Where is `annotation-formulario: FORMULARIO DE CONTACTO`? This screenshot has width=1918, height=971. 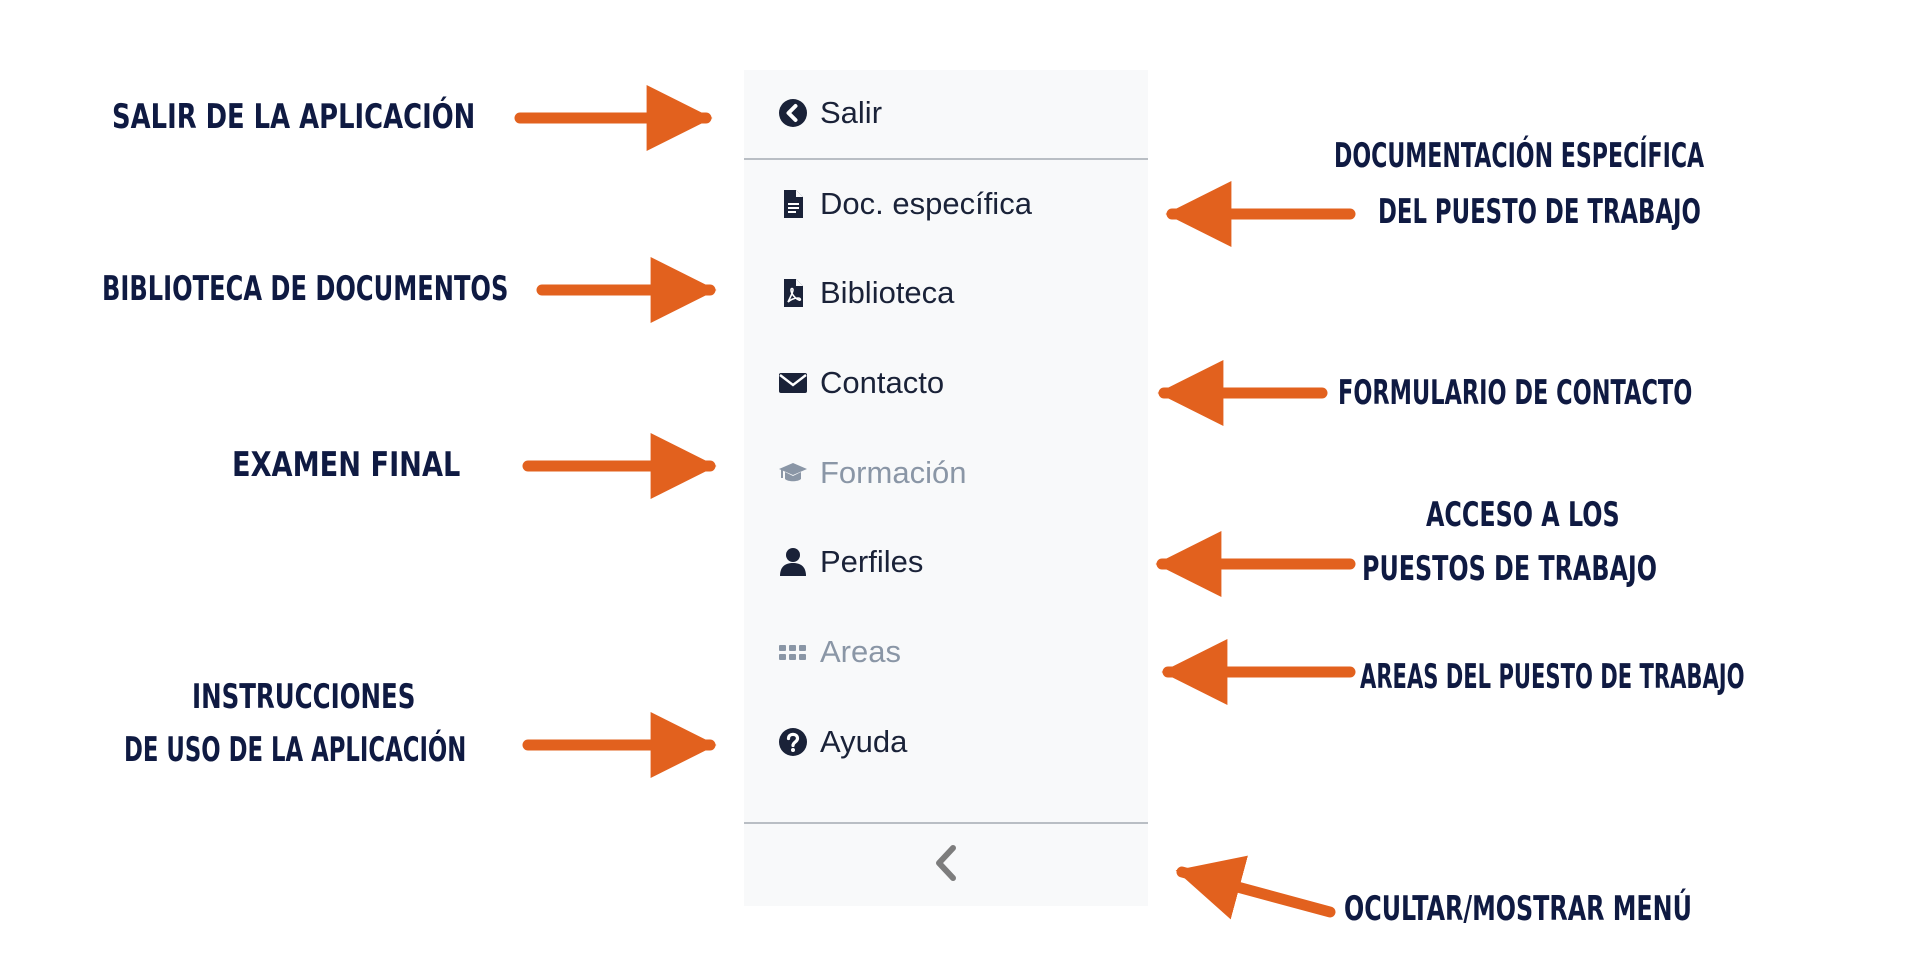
annotation-formulario: FORMULARIO DE CONTACTO is located at coordinates (1515, 393).